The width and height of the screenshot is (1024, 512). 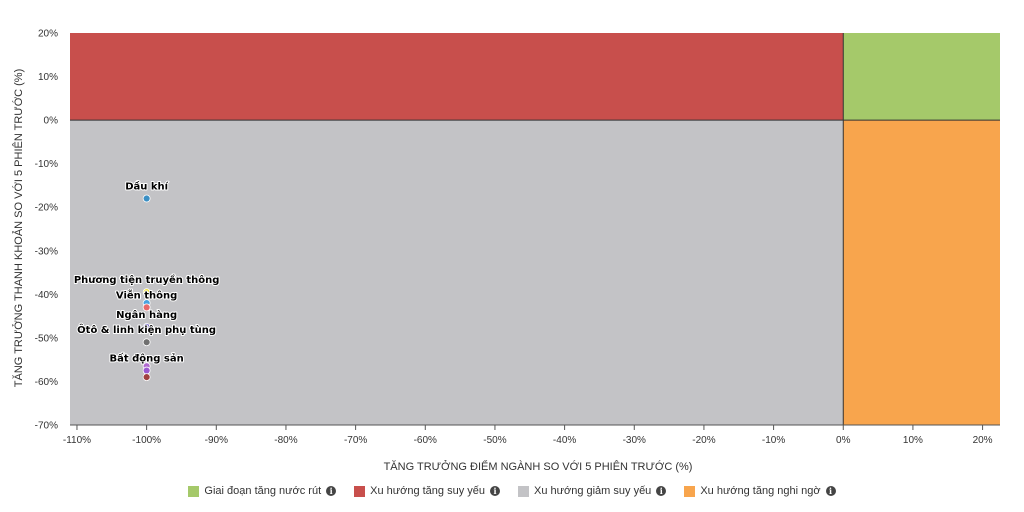 I want to click on x-tick-label: -70%, so click(x=355, y=440).